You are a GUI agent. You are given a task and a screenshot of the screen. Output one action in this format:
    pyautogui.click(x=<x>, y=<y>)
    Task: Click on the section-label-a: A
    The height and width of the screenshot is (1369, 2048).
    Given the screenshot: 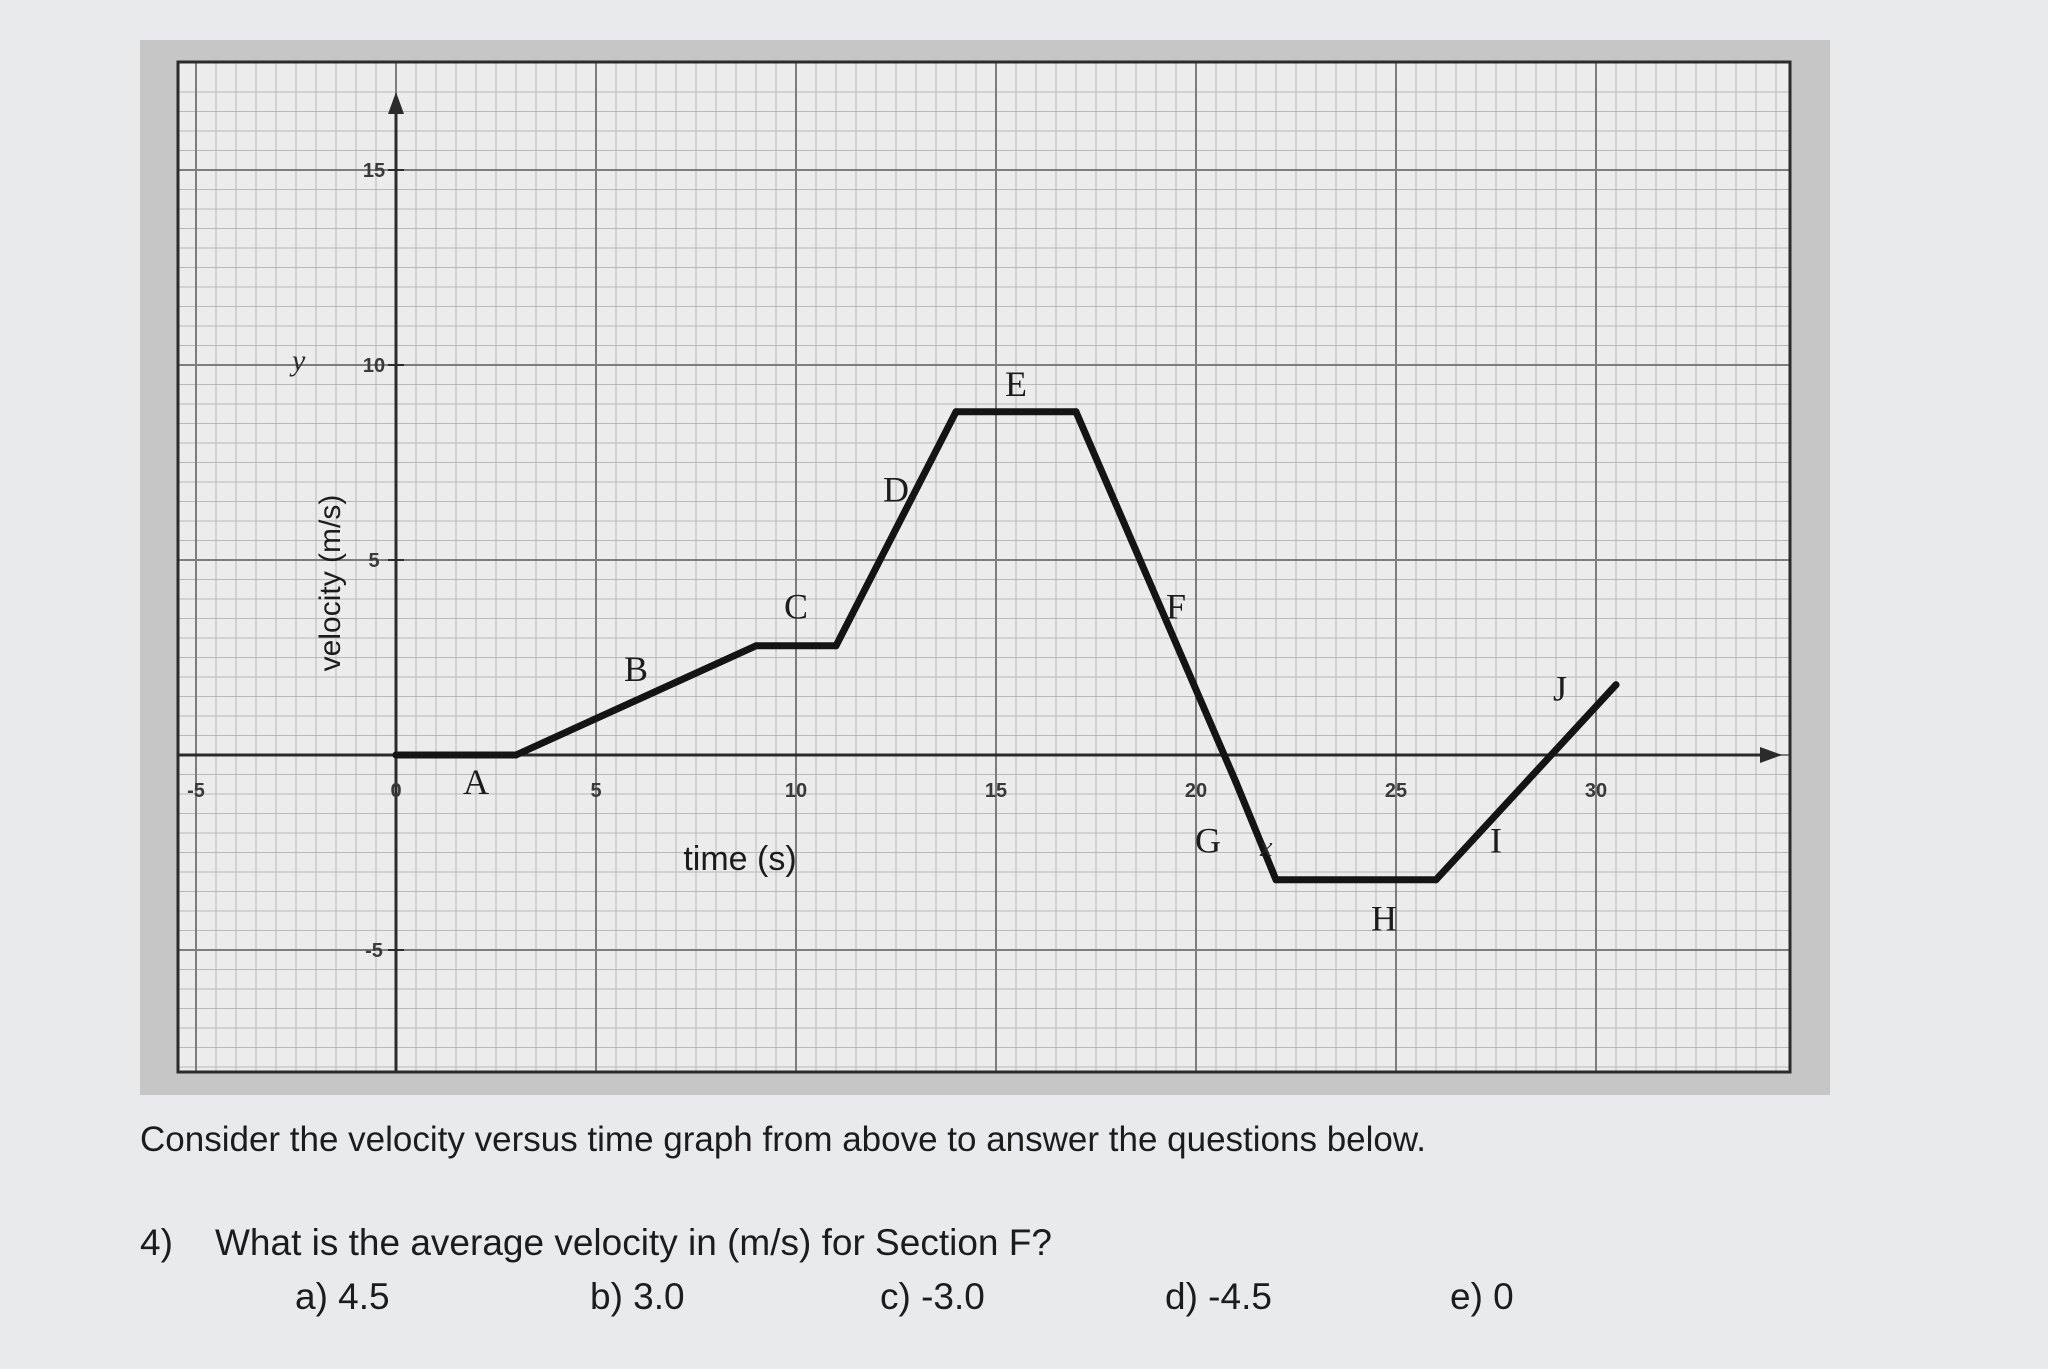 What is the action you would take?
    pyautogui.click(x=476, y=782)
    